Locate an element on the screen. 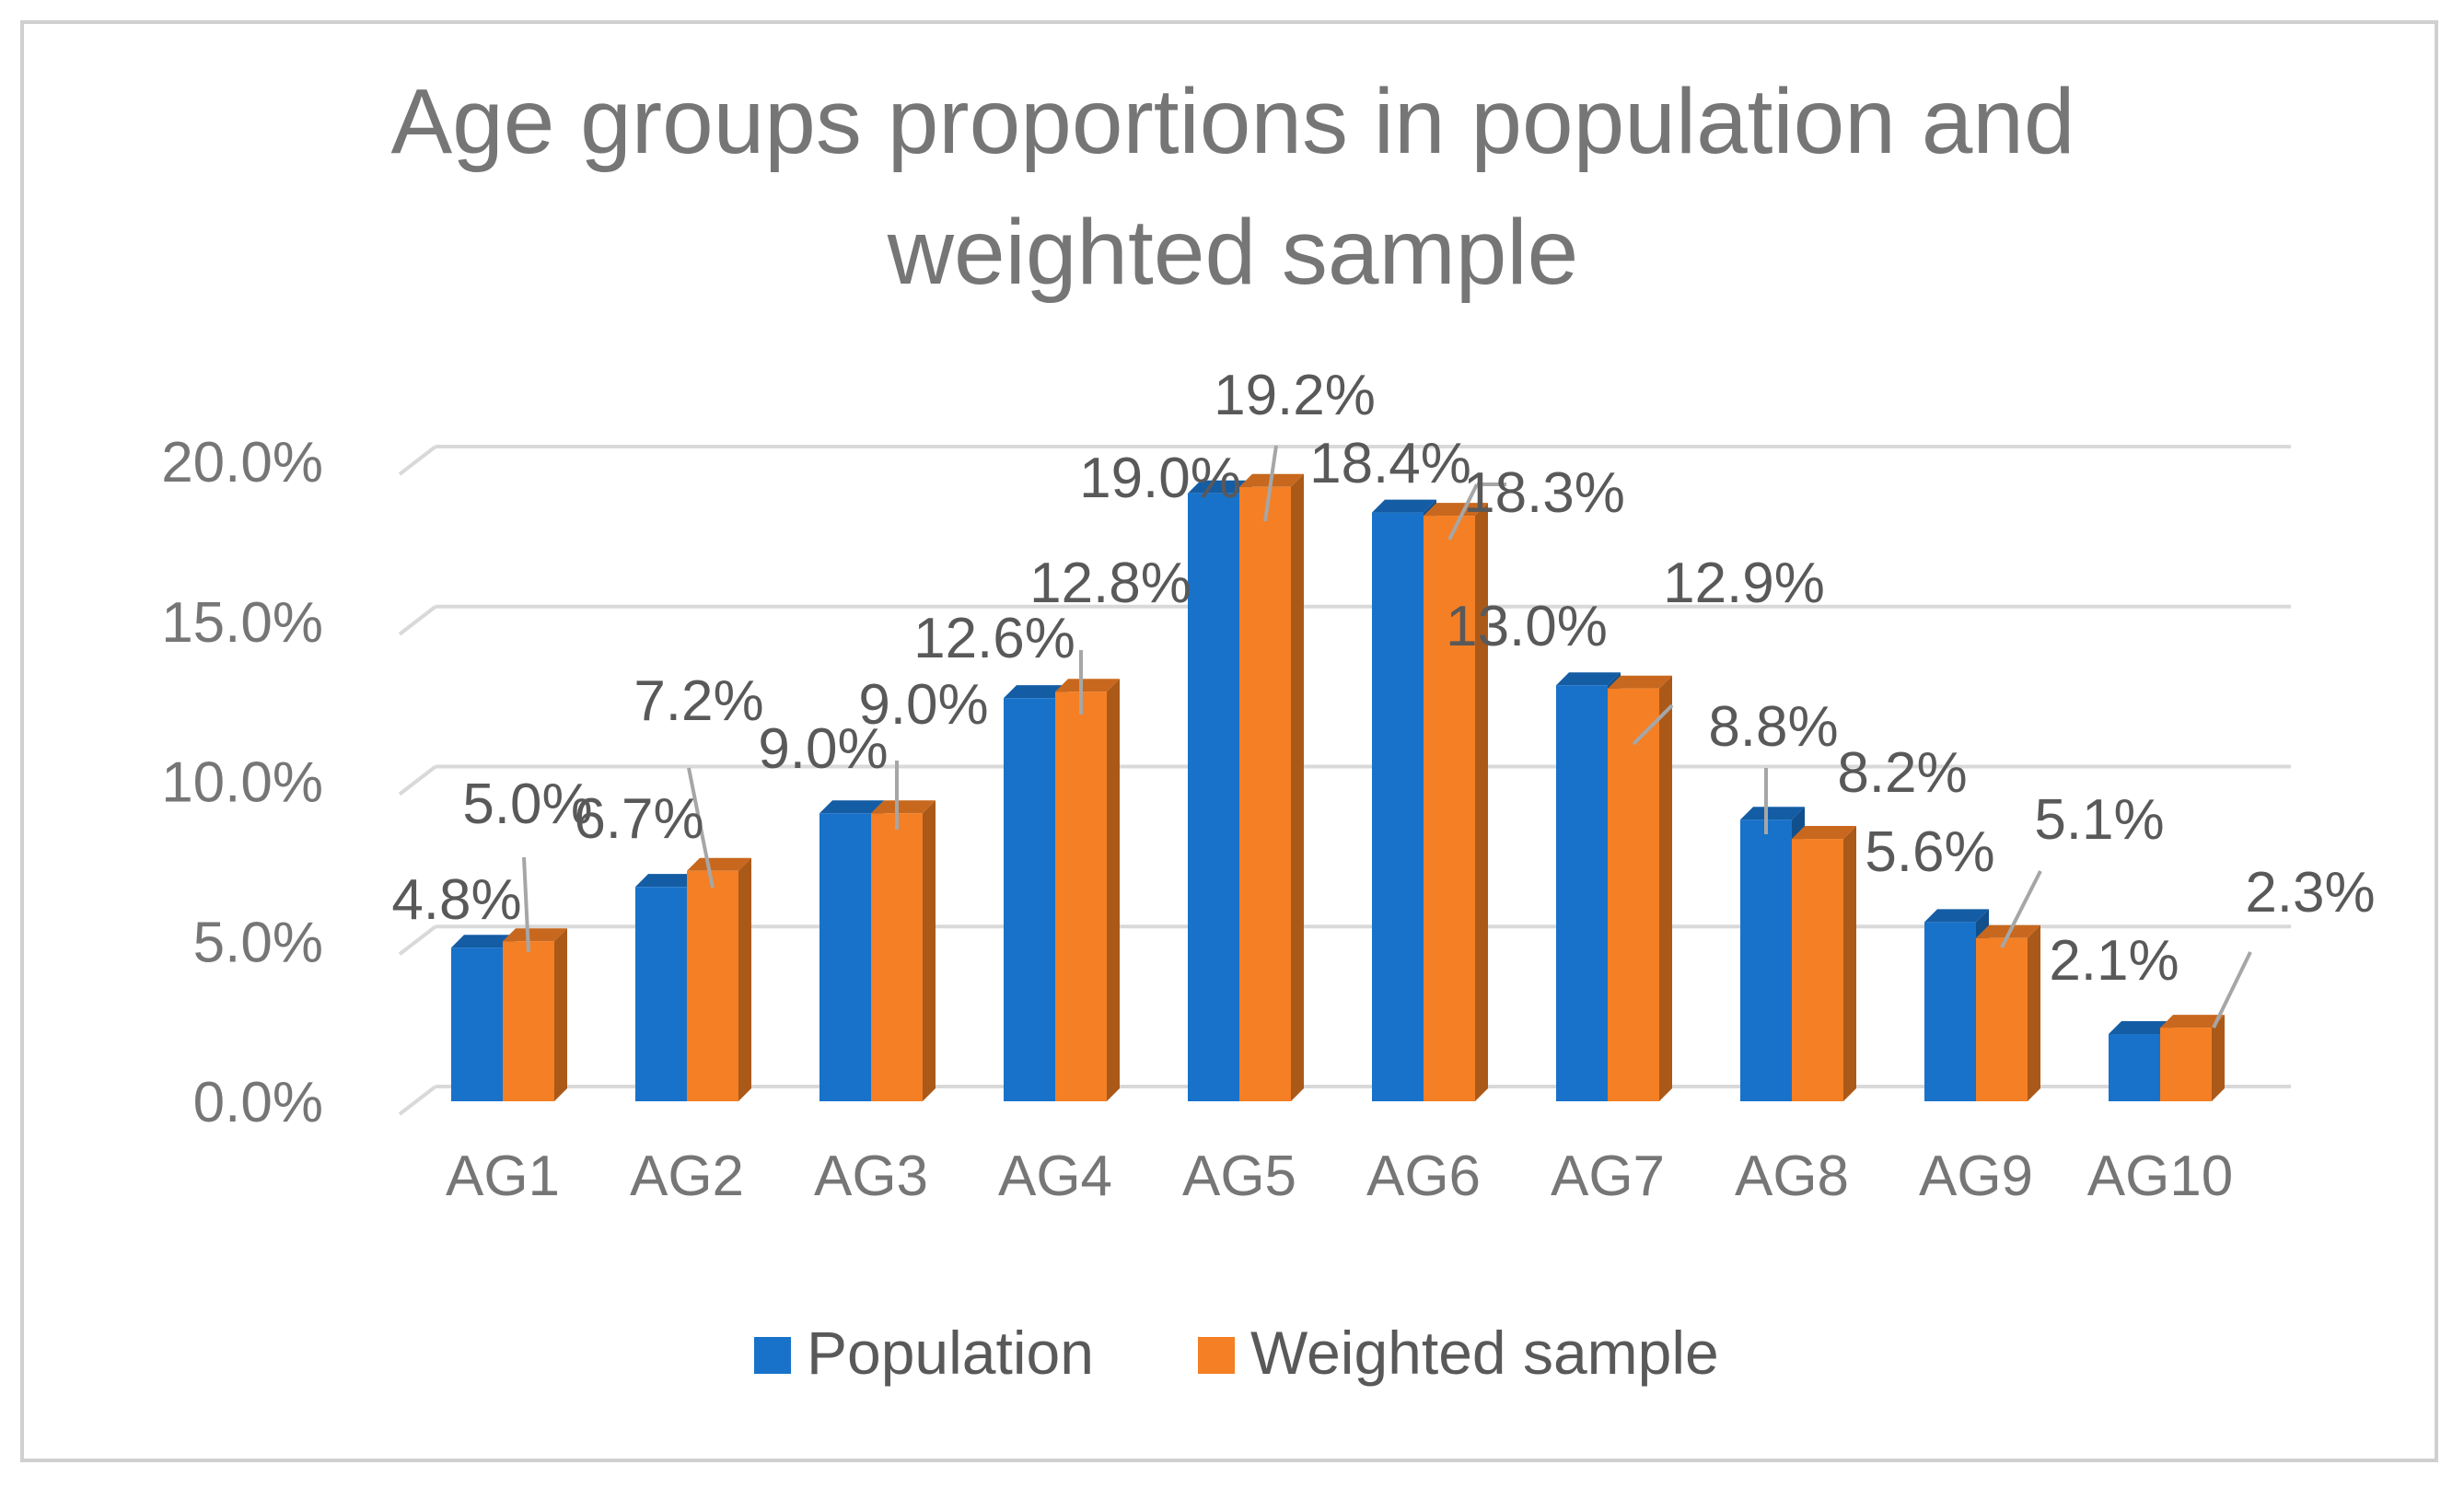  y-tick-label-4: 20.0% is located at coordinates (242, 462).